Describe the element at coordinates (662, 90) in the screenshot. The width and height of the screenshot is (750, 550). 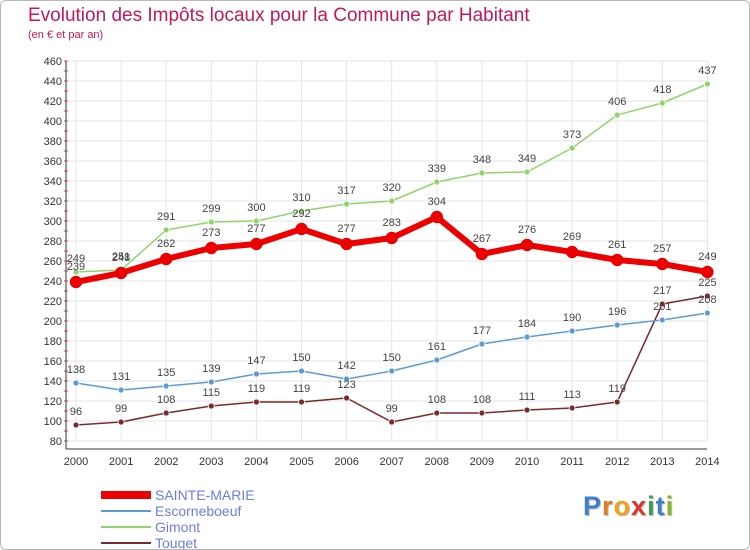
I see `data-label: 418` at that location.